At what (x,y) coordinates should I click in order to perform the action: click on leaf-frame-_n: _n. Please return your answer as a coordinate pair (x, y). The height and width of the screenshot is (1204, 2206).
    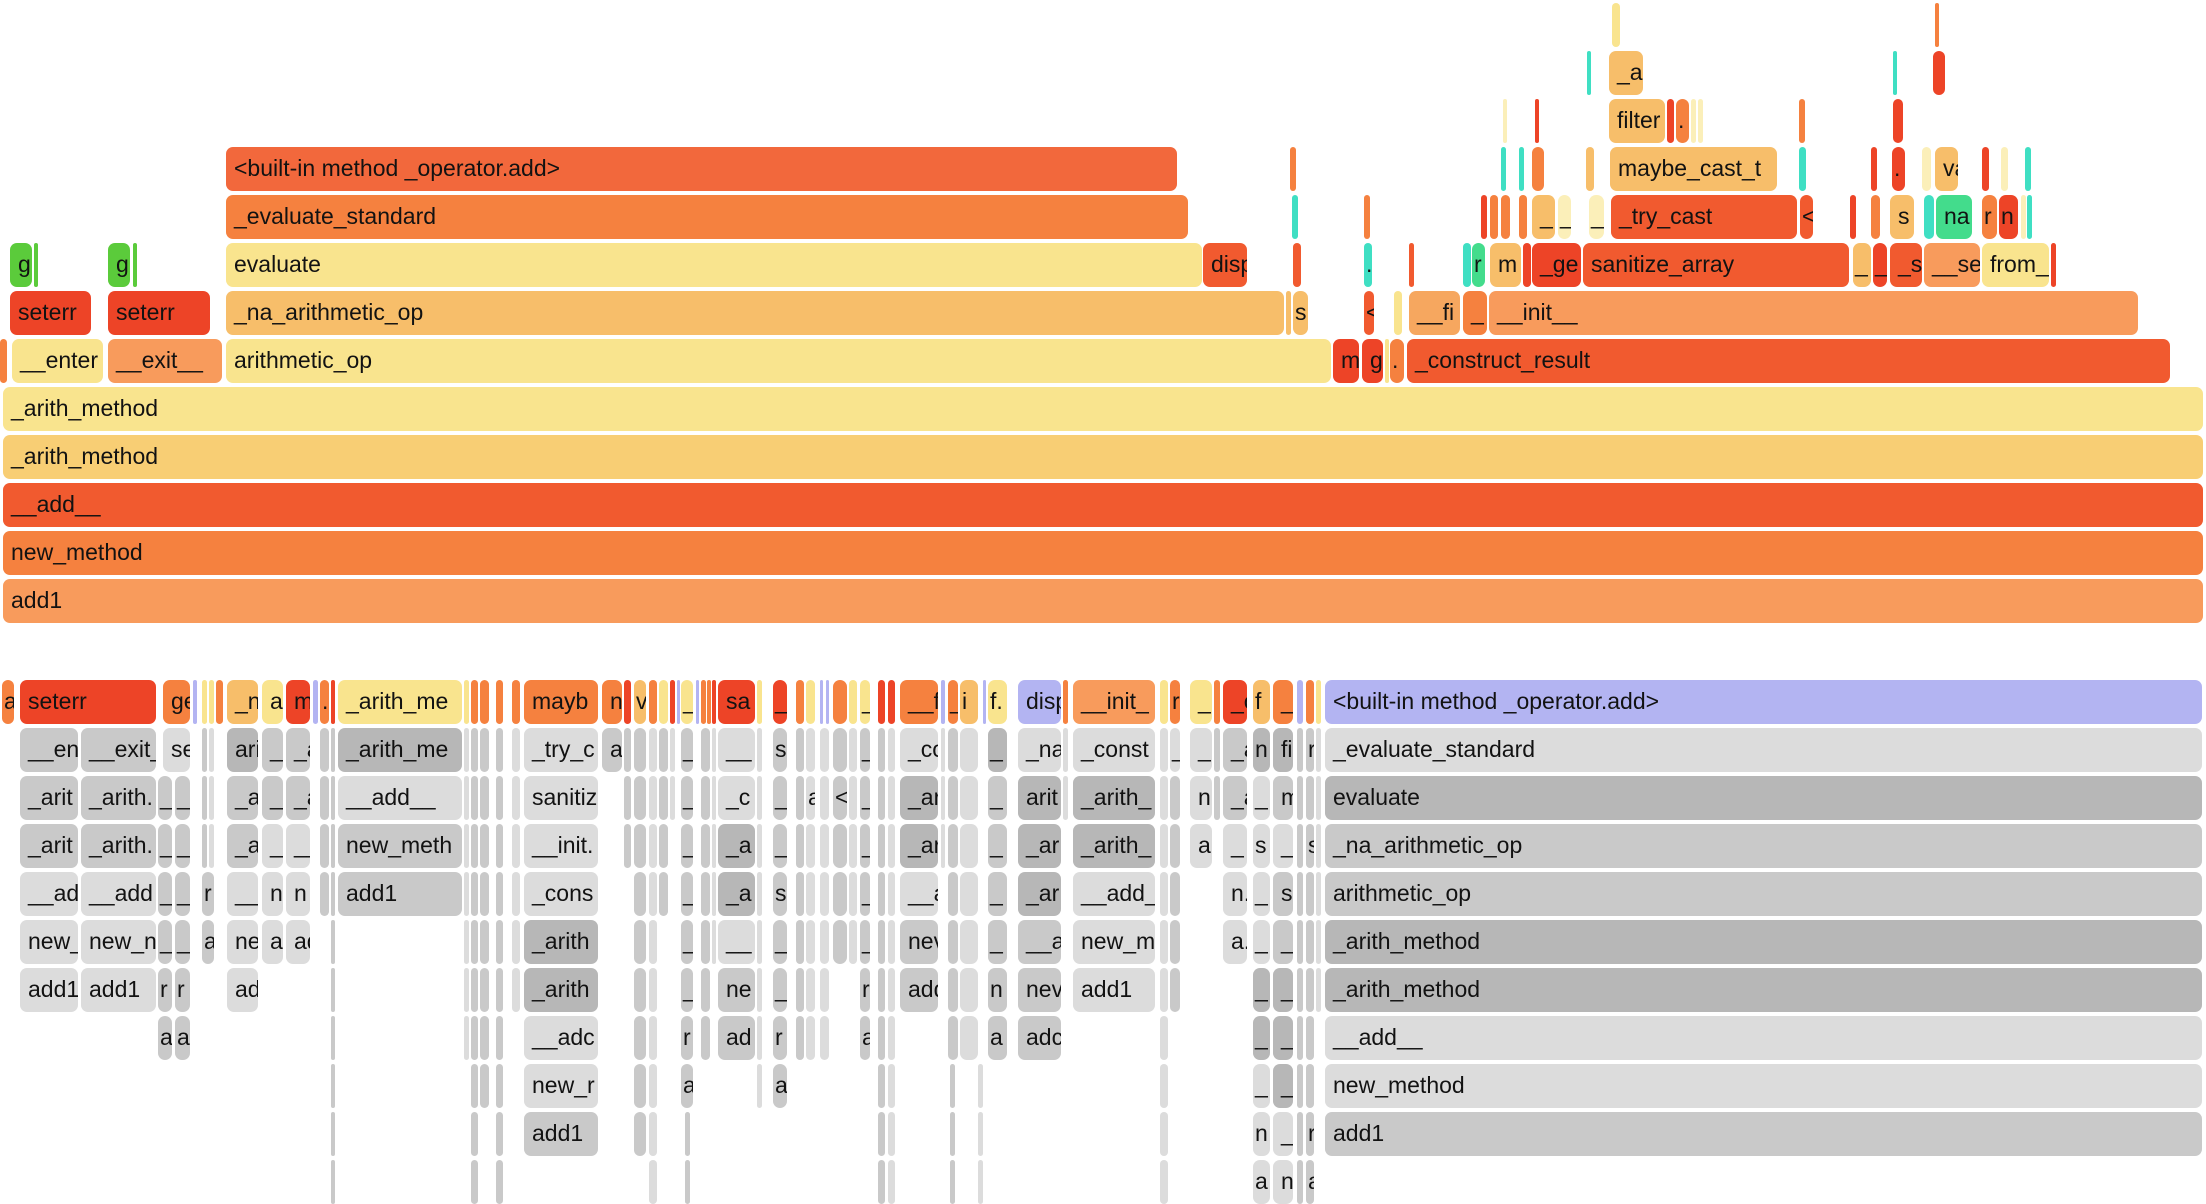
    Looking at the image, I should click on (242, 702).